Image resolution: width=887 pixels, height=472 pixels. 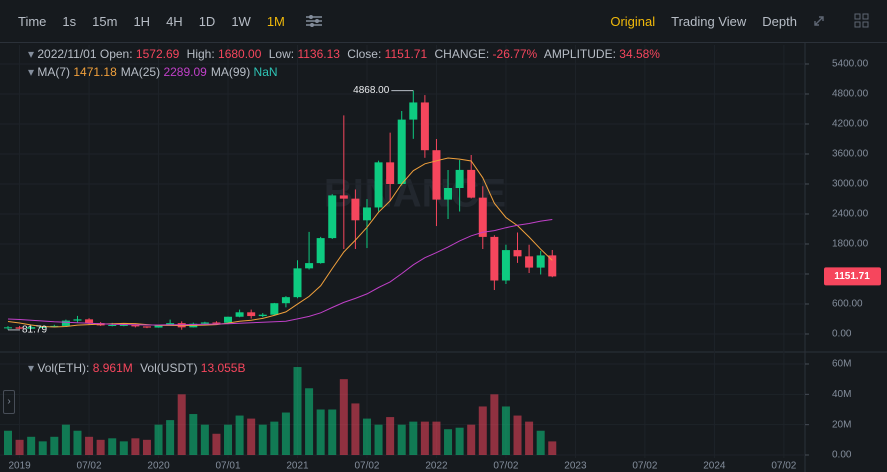 What do you see at coordinates (314, 21) in the screenshot?
I see `settings-icon` at bounding box center [314, 21].